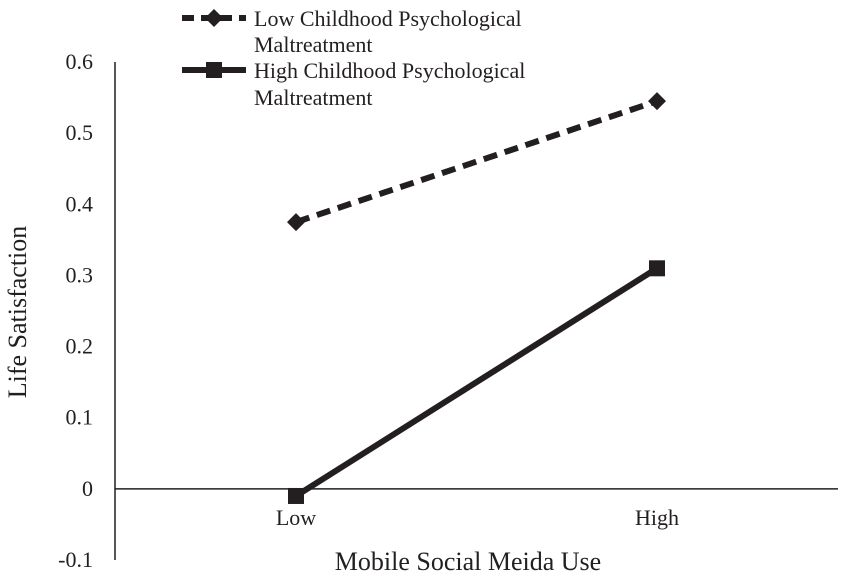 The width and height of the screenshot is (842, 584). I want to click on x-tick-label: Low, so click(296, 517).